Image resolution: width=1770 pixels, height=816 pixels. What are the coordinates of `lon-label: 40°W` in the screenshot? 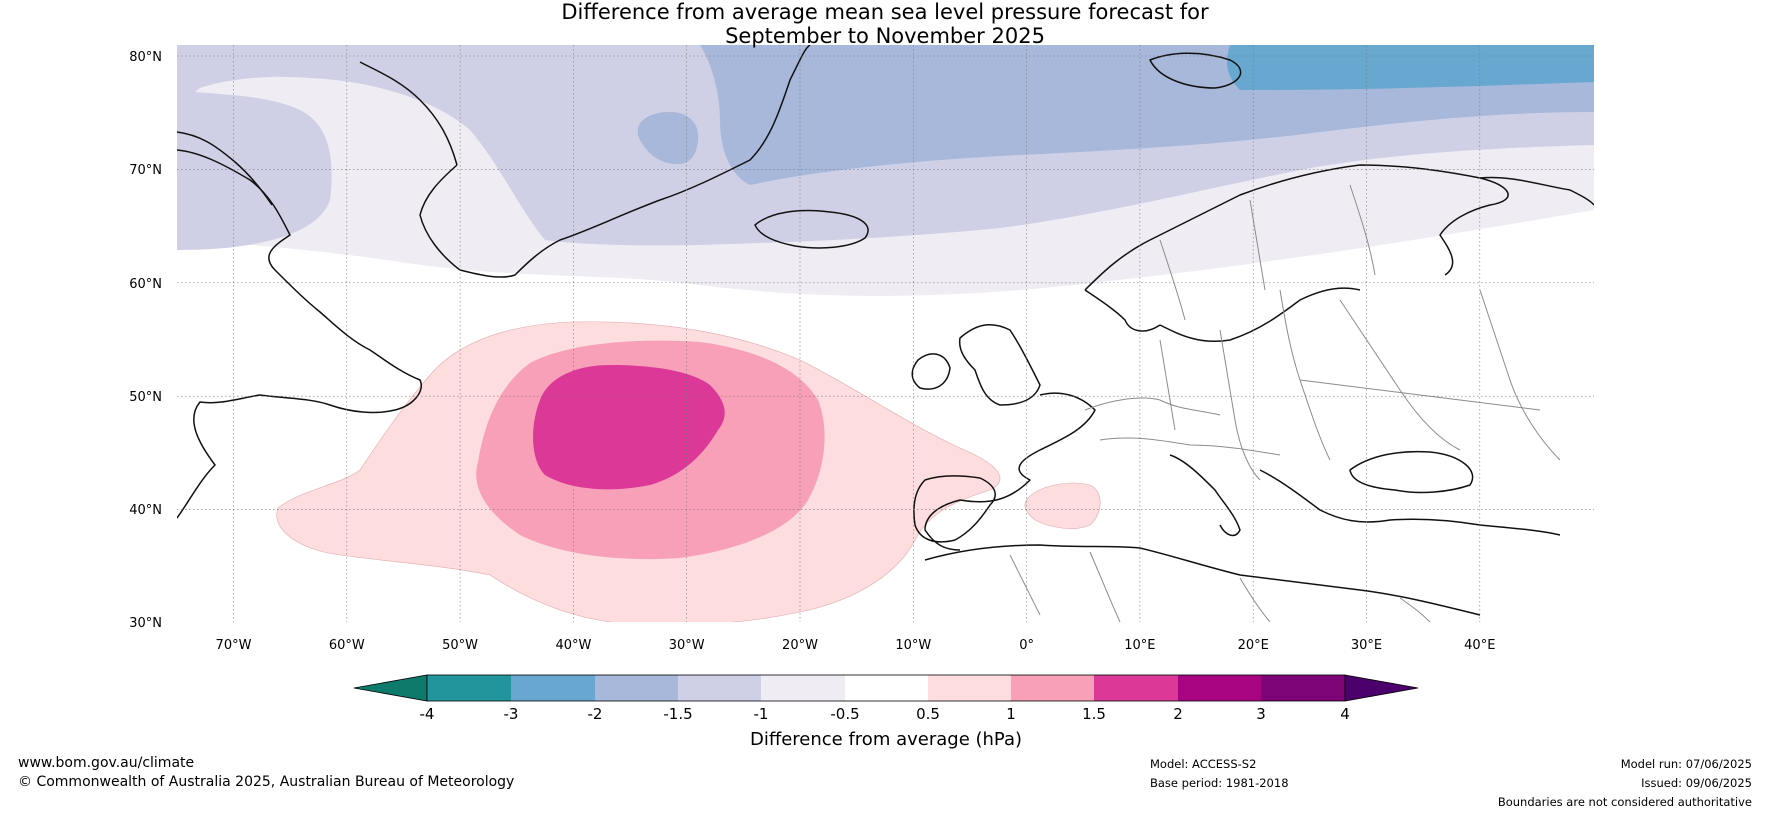 It's located at (573, 645).